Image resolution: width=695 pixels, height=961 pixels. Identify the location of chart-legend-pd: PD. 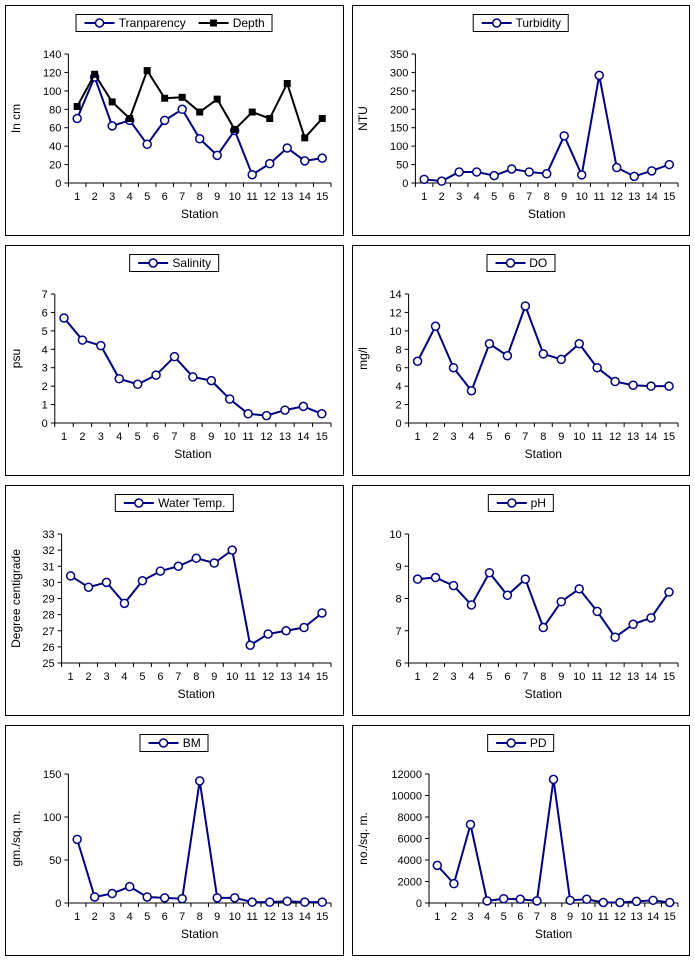
(520, 743).